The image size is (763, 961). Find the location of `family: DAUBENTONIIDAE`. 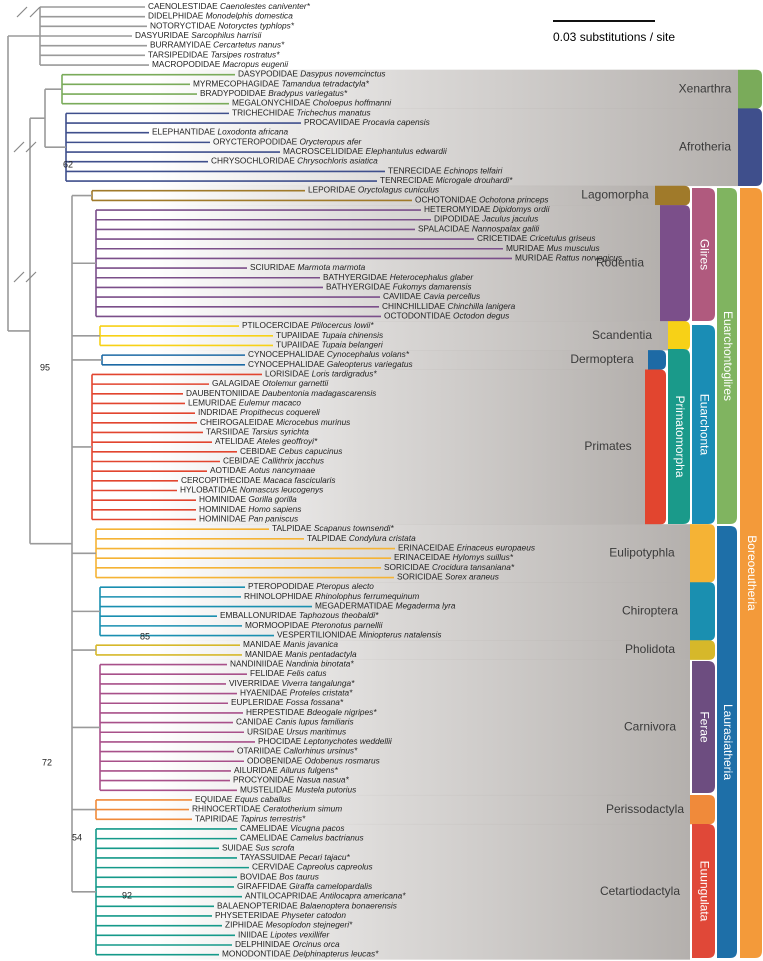

family: DAUBENTONIIDAE is located at coordinates (223, 393).